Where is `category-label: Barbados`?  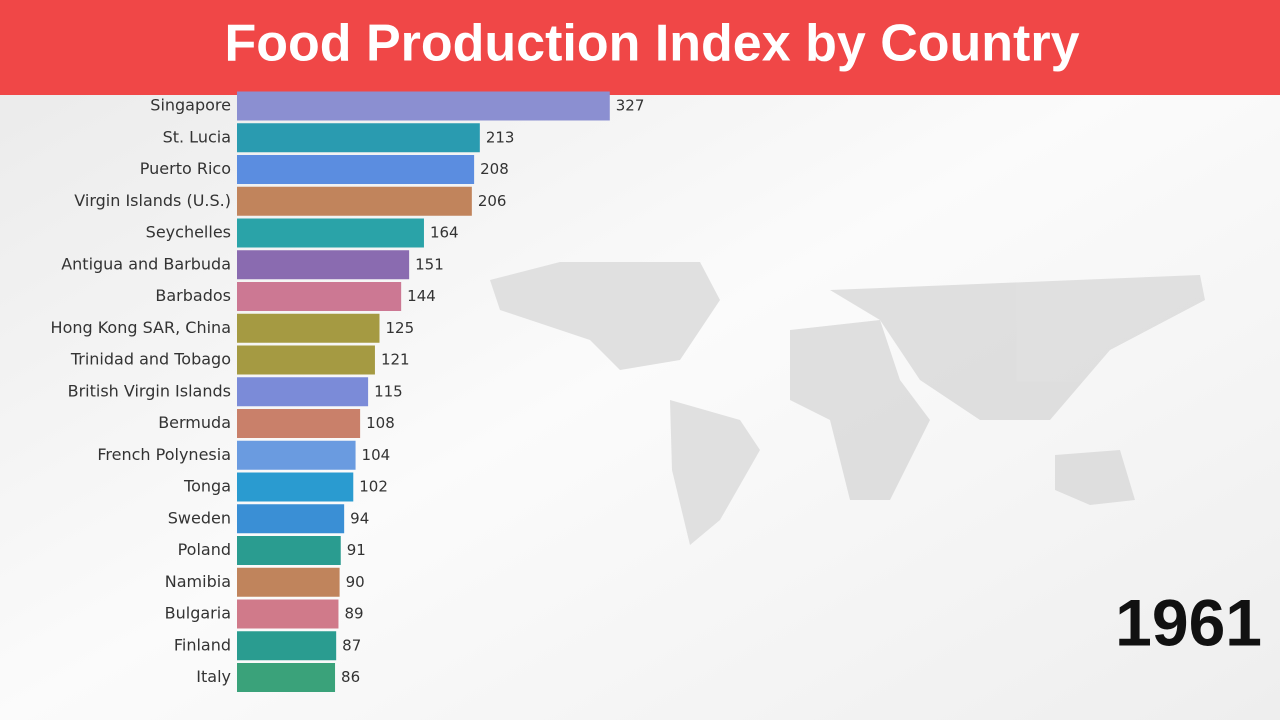
category-label: Barbados is located at coordinates (193, 295).